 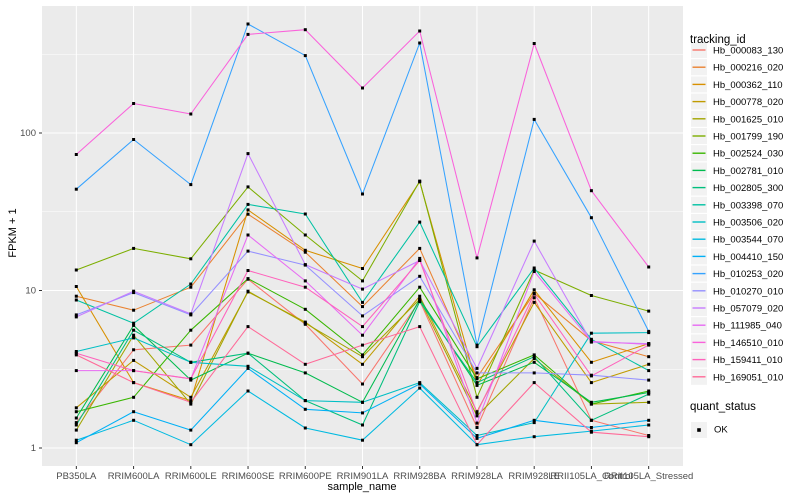 What do you see at coordinates (737, 118) in the screenshot?
I see `legend-item-Hb_001625_010: Hb_001625_010` at bounding box center [737, 118].